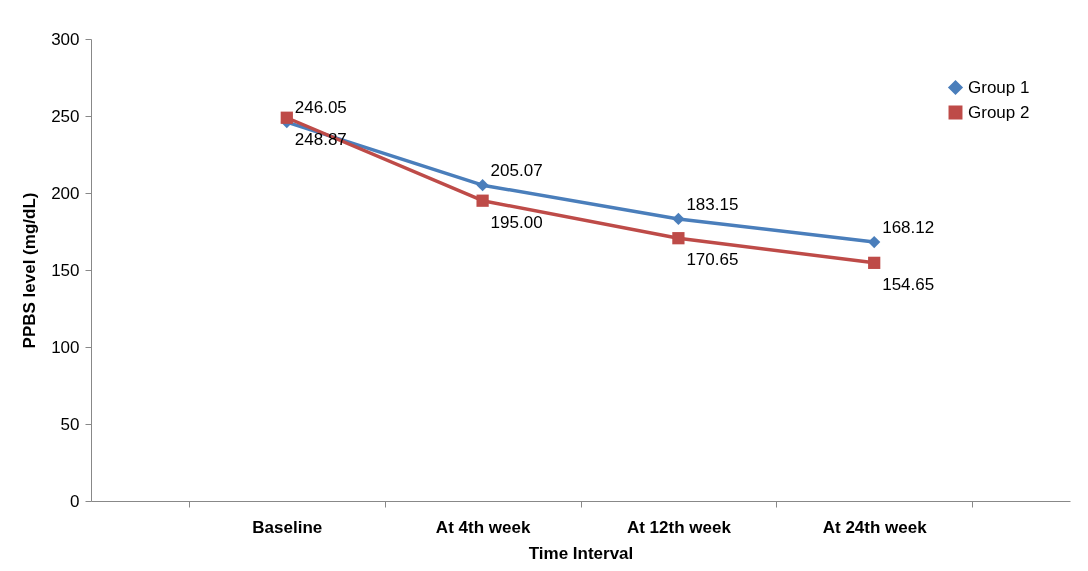  Describe the element at coordinates (712, 260) in the screenshot. I see `data-label: 170.65` at that location.